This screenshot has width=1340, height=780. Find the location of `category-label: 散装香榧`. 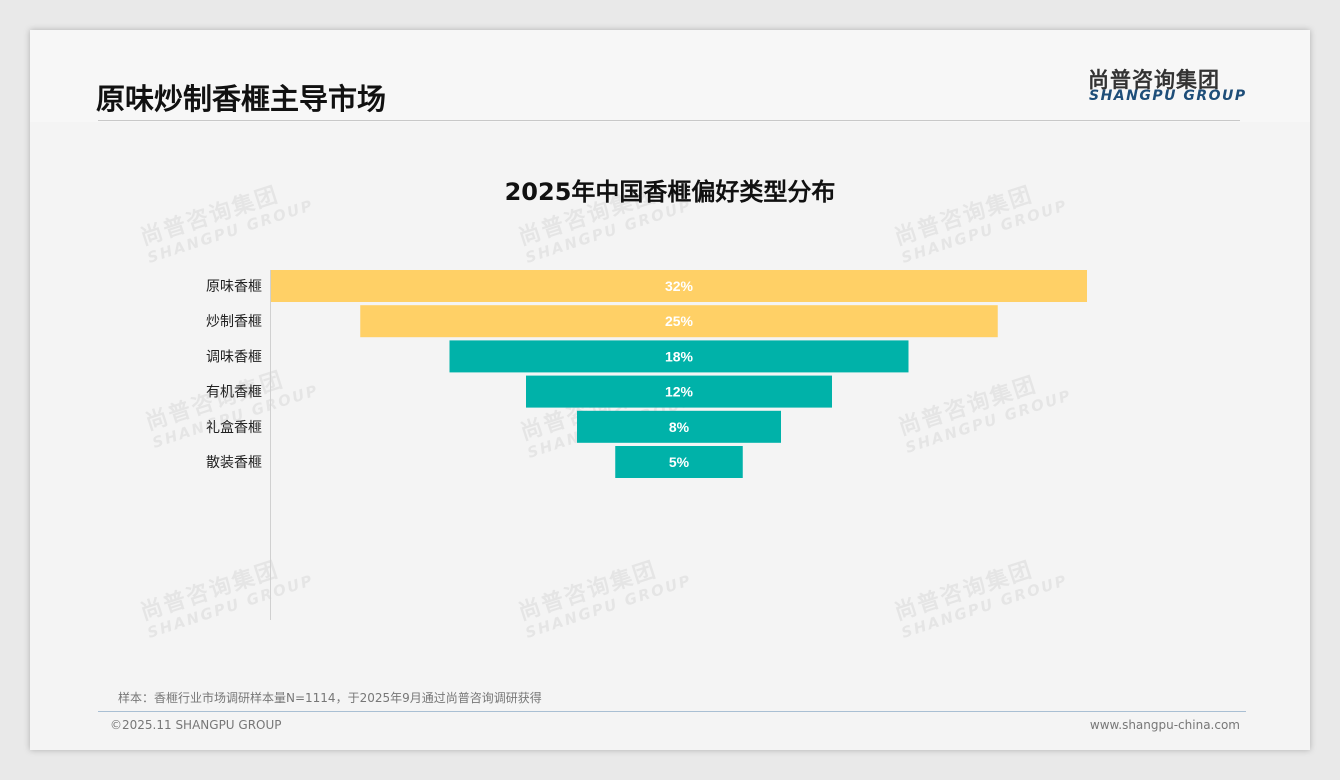

category-label: 散装香榧 is located at coordinates (234, 463).